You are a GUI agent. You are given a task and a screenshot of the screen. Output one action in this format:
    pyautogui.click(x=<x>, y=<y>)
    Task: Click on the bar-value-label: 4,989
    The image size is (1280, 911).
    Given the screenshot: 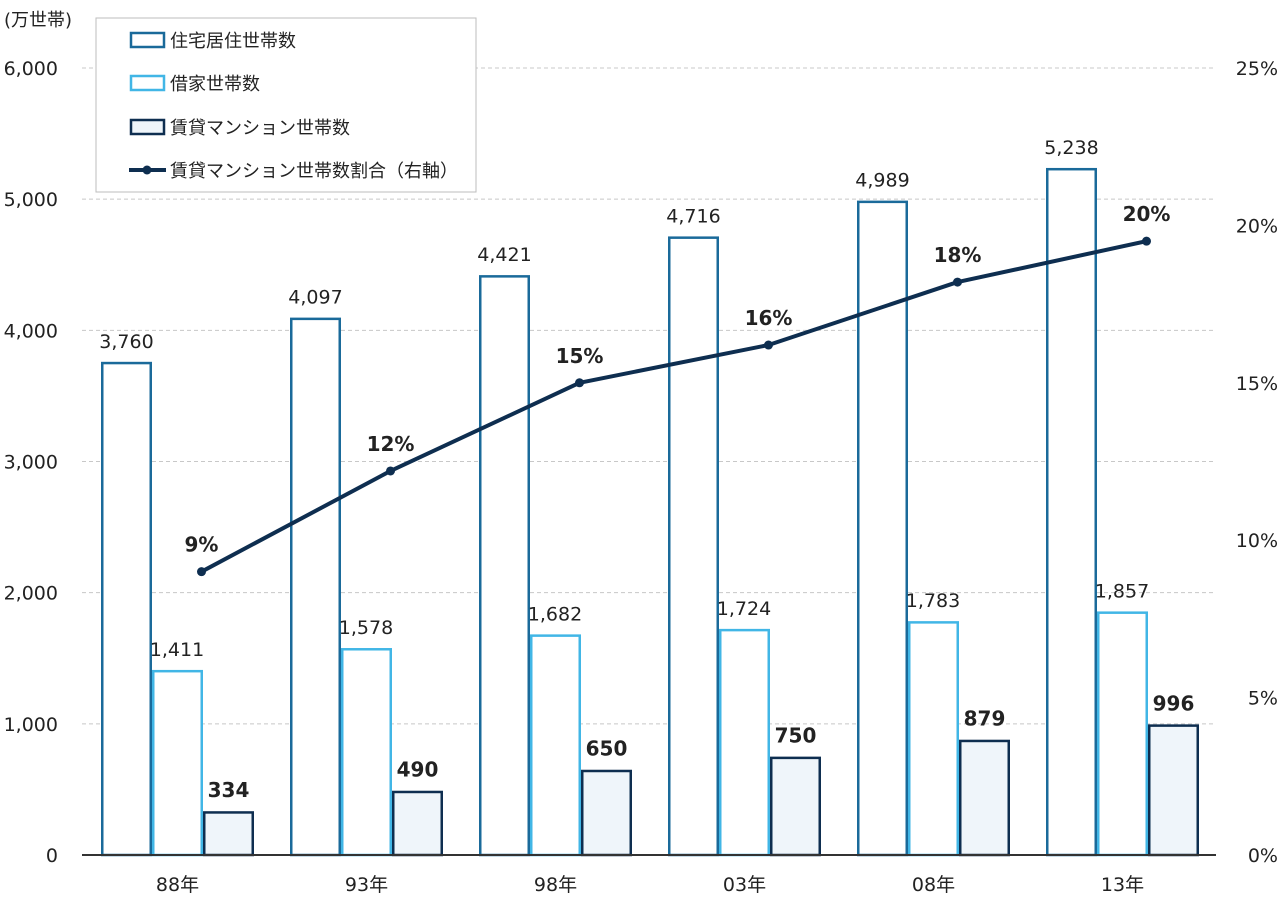 What is the action you would take?
    pyautogui.click(x=882, y=181)
    